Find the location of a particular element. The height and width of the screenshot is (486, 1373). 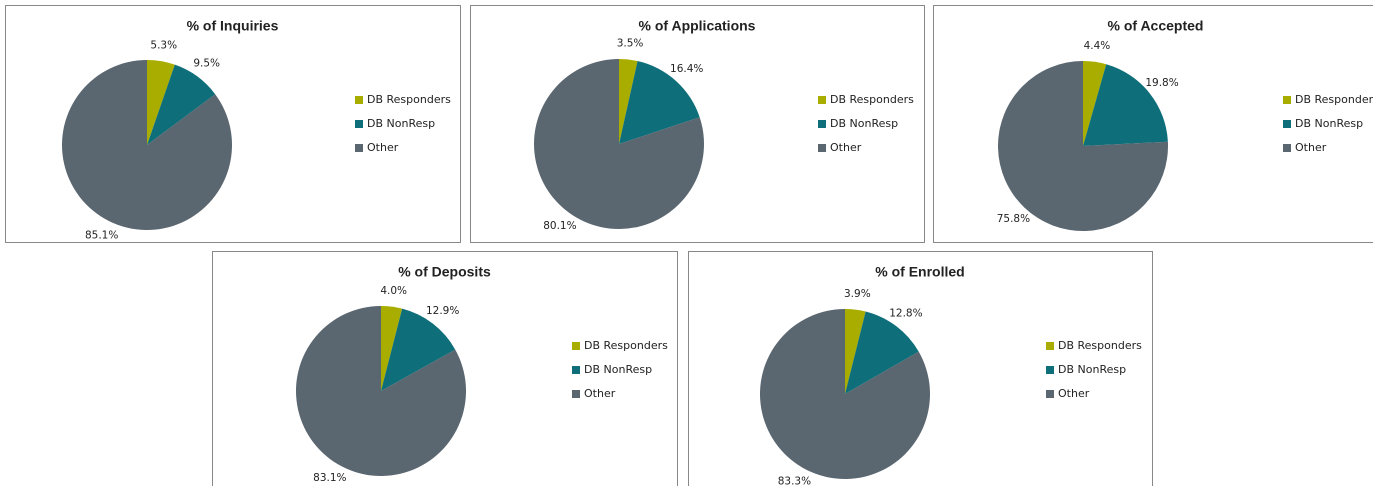

data-label: 12.9% is located at coordinates (442, 311).